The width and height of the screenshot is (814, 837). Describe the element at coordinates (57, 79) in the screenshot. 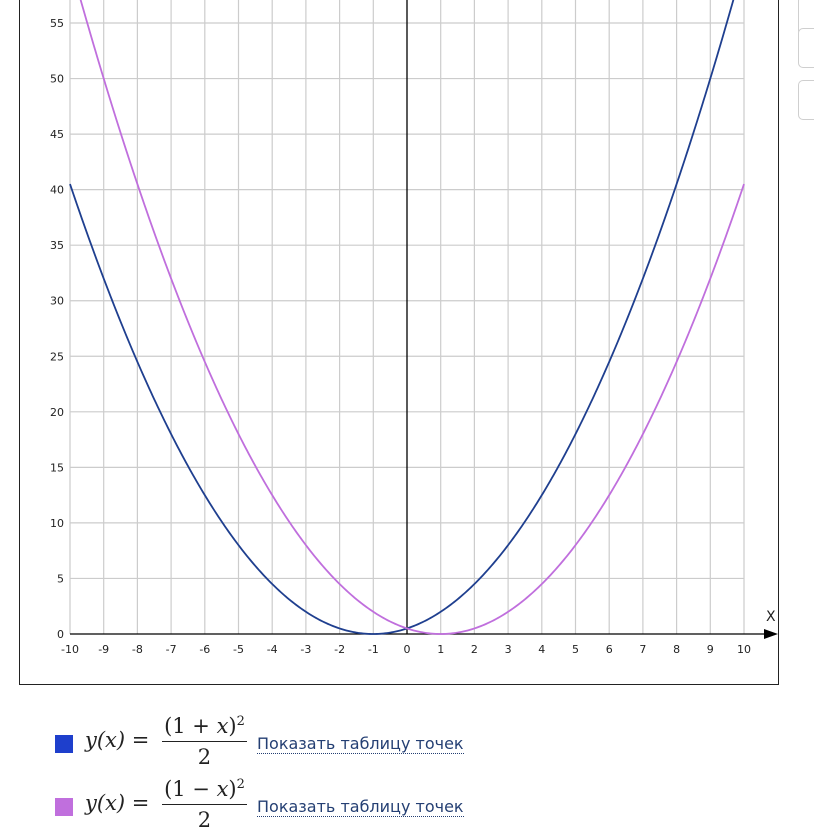

I see `y-tick-label: 50` at that location.